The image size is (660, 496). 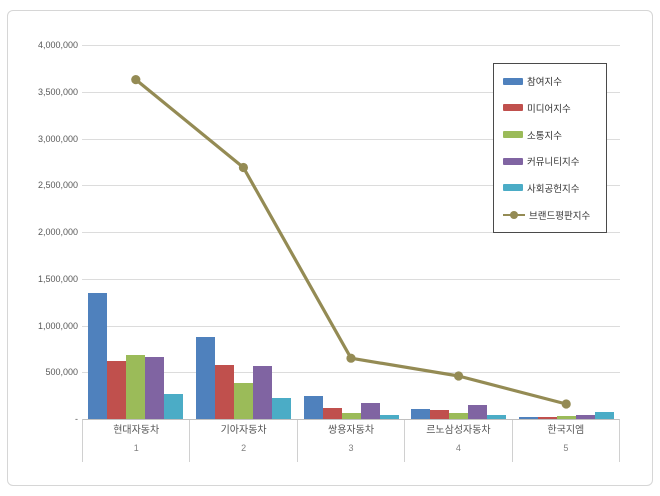 What do you see at coordinates (513, 108) in the screenshot?
I see `legend-swatch-red` at bounding box center [513, 108].